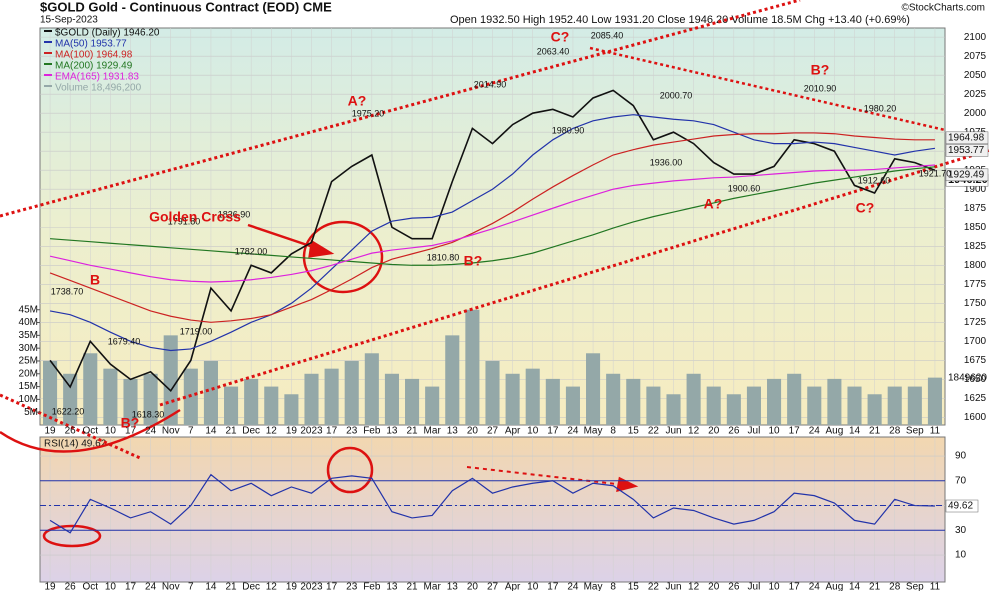 The width and height of the screenshot is (990, 591). Describe the element at coordinates (943, 8) in the screenshot. I see `credit: ©StockCharts.com` at that location.